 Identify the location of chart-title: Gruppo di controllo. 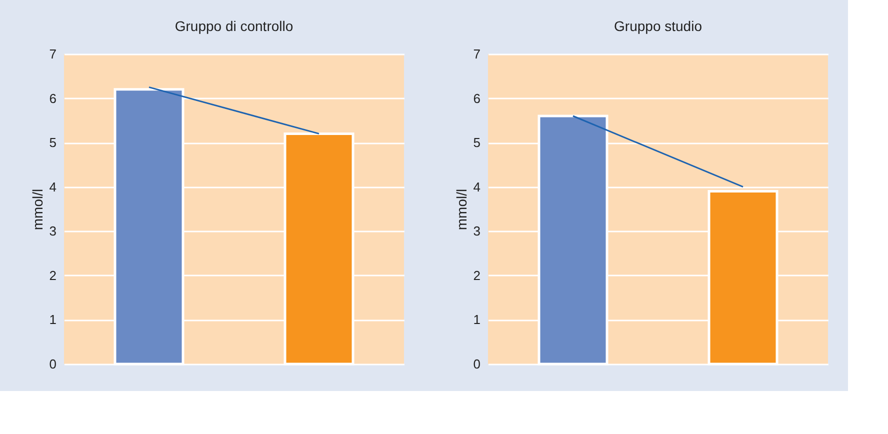
(234, 26).